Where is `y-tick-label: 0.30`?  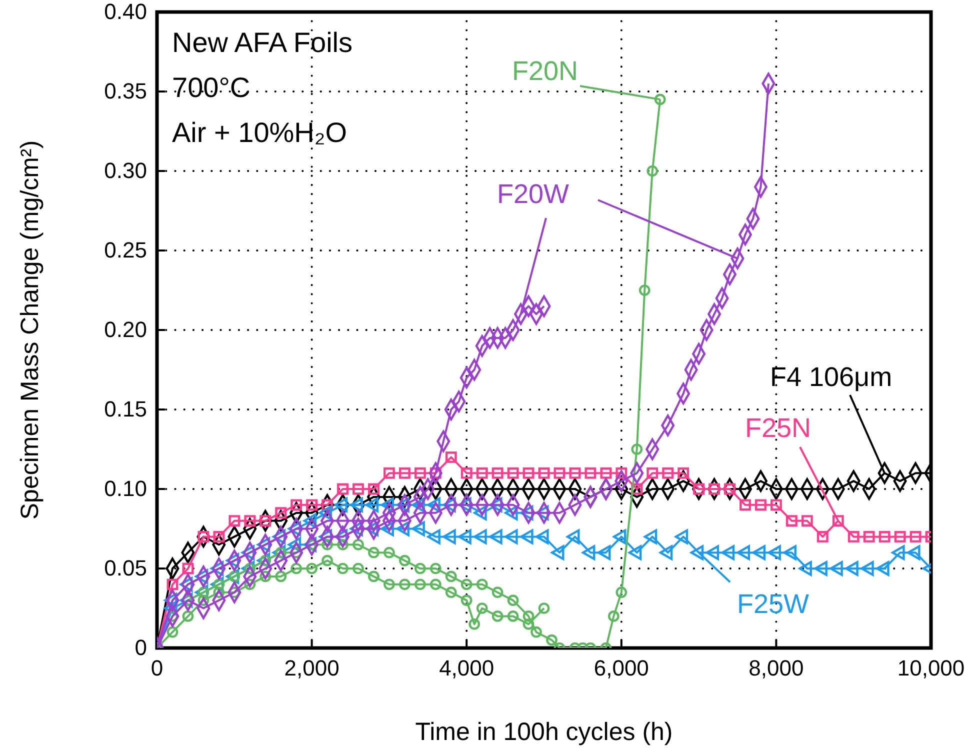
y-tick-label: 0.30 is located at coordinates (125, 171).